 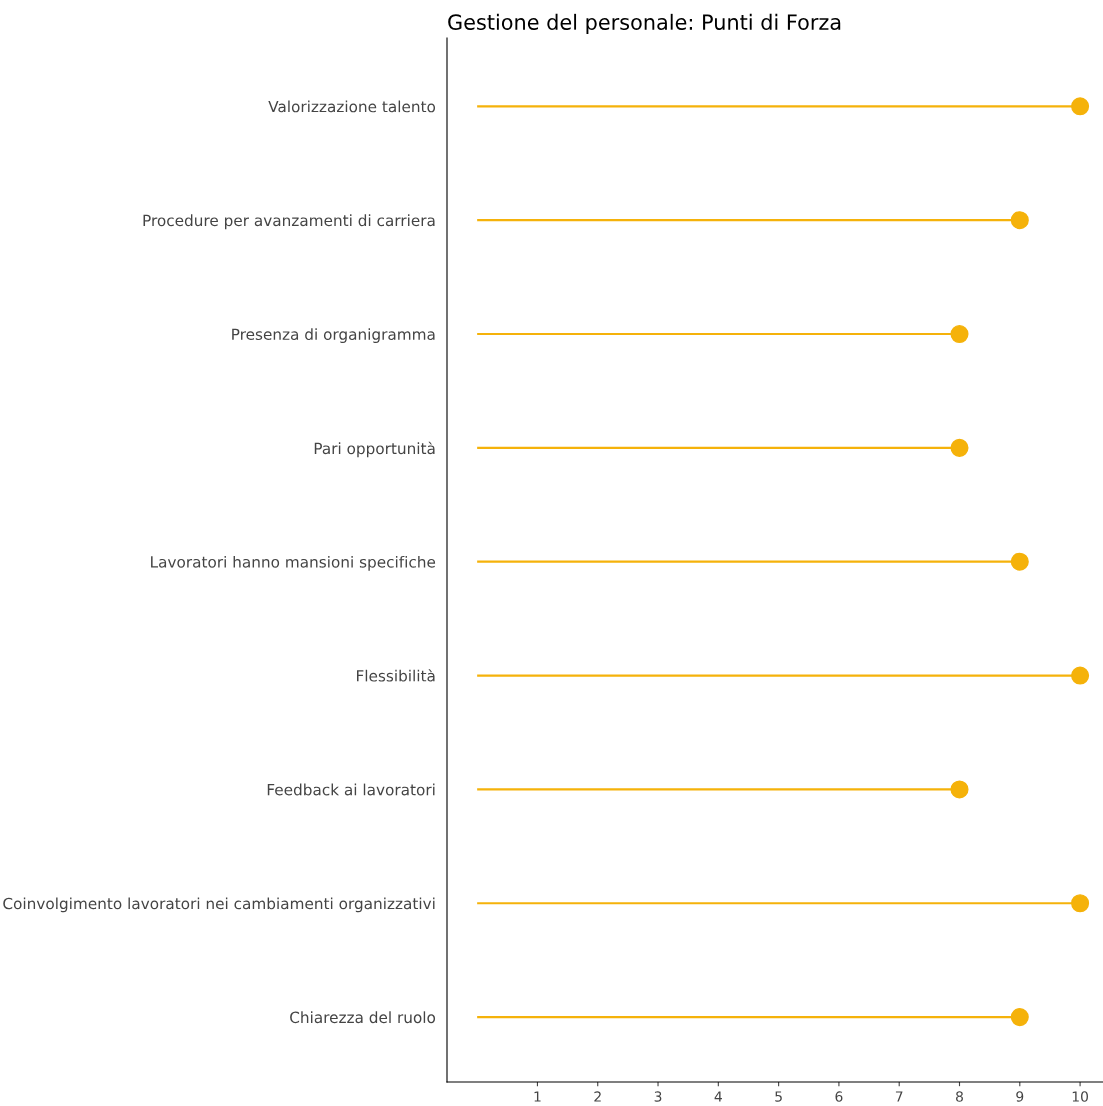 I want to click on x-tick-label: 2, so click(x=597, y=1096).